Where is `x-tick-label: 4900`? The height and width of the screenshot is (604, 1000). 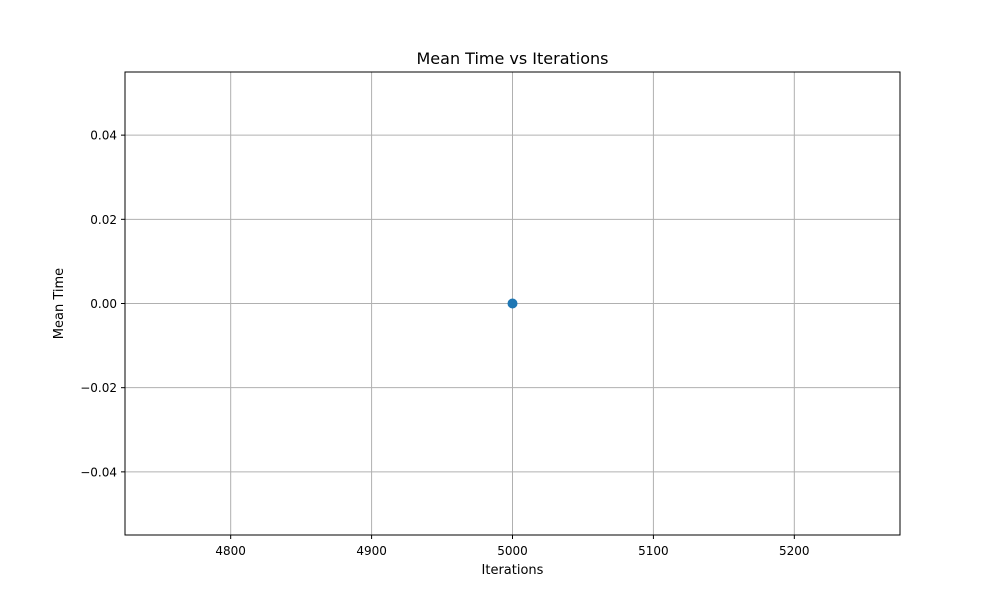 x-tick-label: 4900 is located at coordinates (371, 551).